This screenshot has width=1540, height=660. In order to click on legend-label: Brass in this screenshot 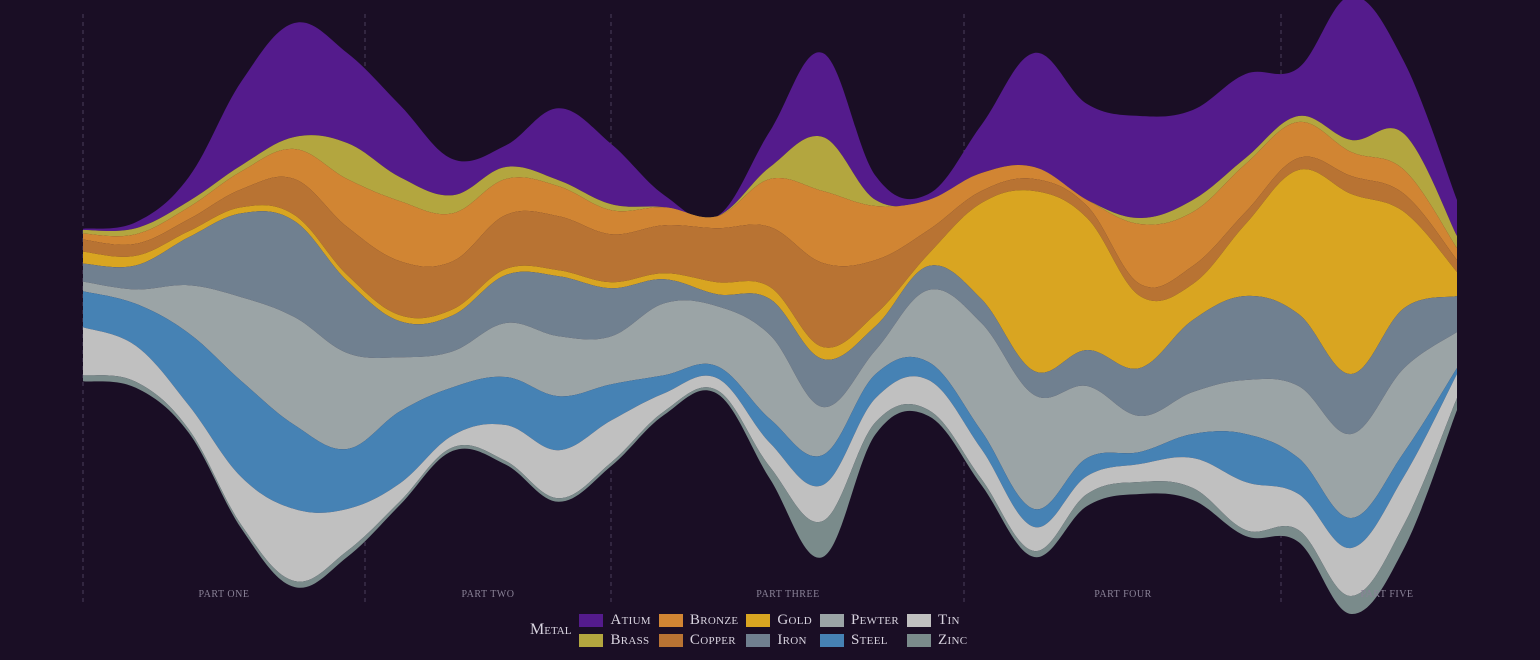, I will do `click(630, 639)`.